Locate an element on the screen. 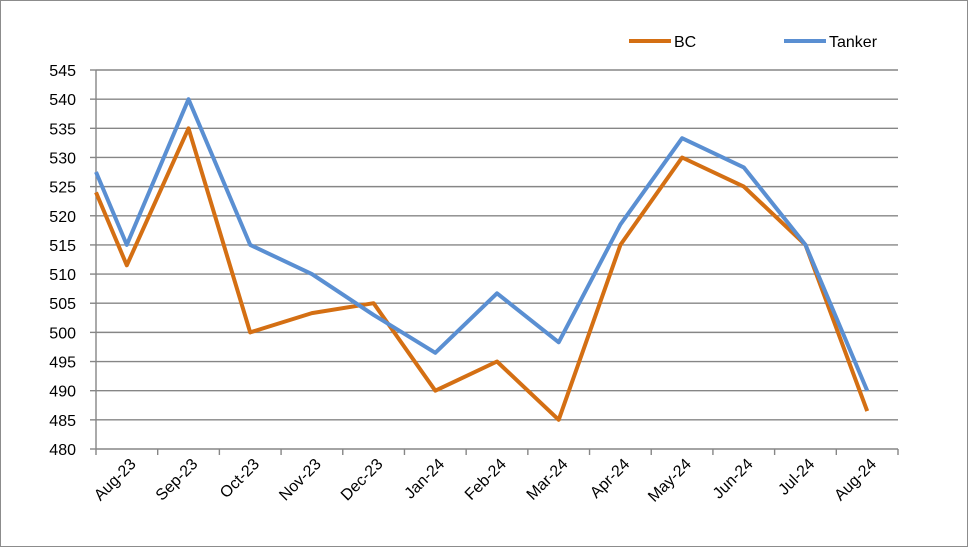  x-tick-label: Jun-24 is located at coordinates (733, 479).